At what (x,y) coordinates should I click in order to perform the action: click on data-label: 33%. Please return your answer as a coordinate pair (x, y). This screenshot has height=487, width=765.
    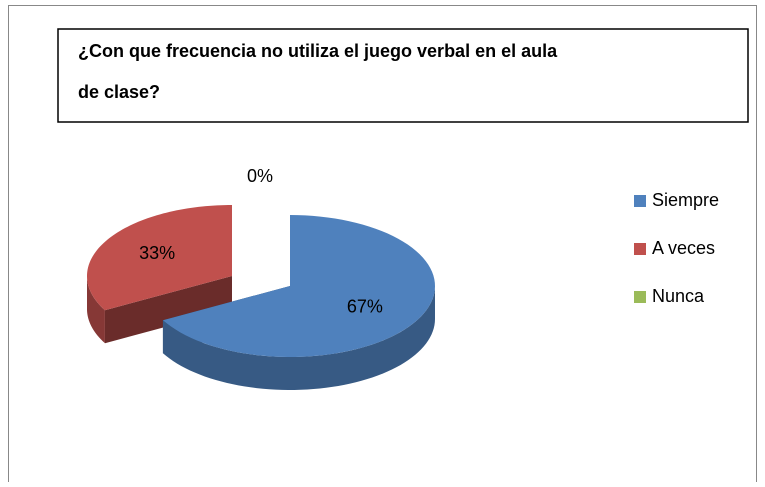
    Looking at the image, I should click on (157, 253).